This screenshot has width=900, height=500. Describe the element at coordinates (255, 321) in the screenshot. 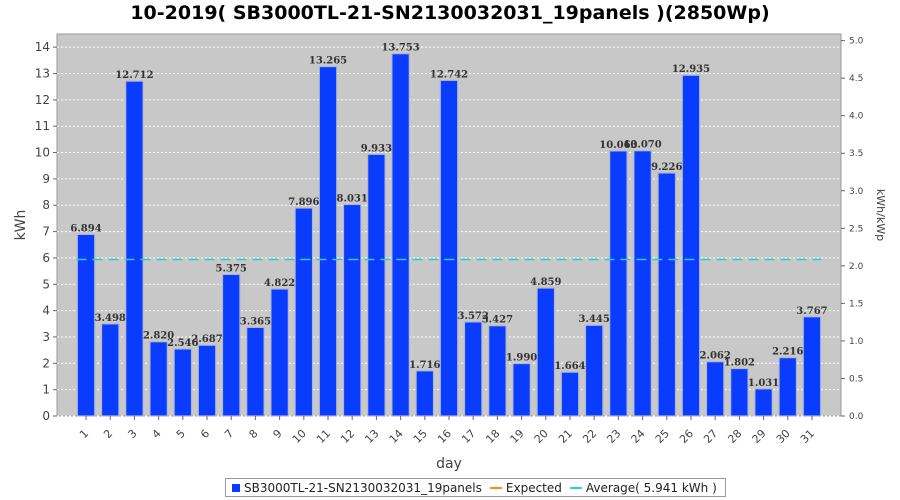

I see `bar-value-label: 3.365` at that location.